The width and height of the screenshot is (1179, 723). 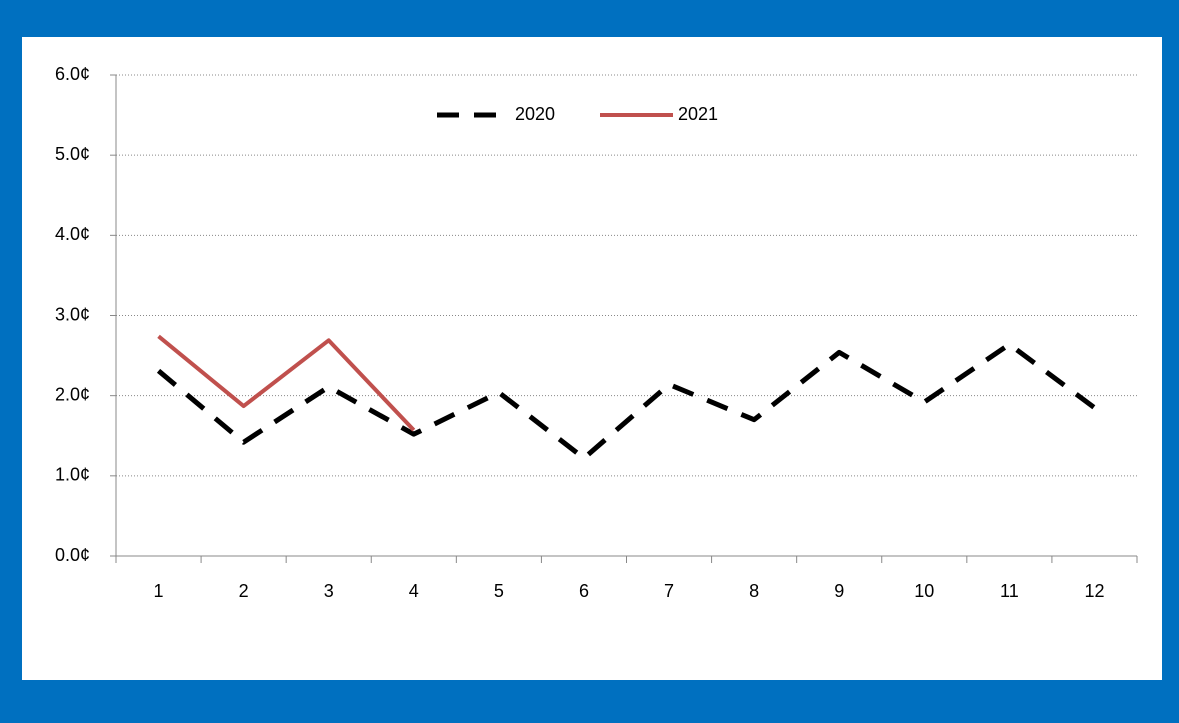 I want to click on x-tick-label: 2, so click(x=244, y=591).